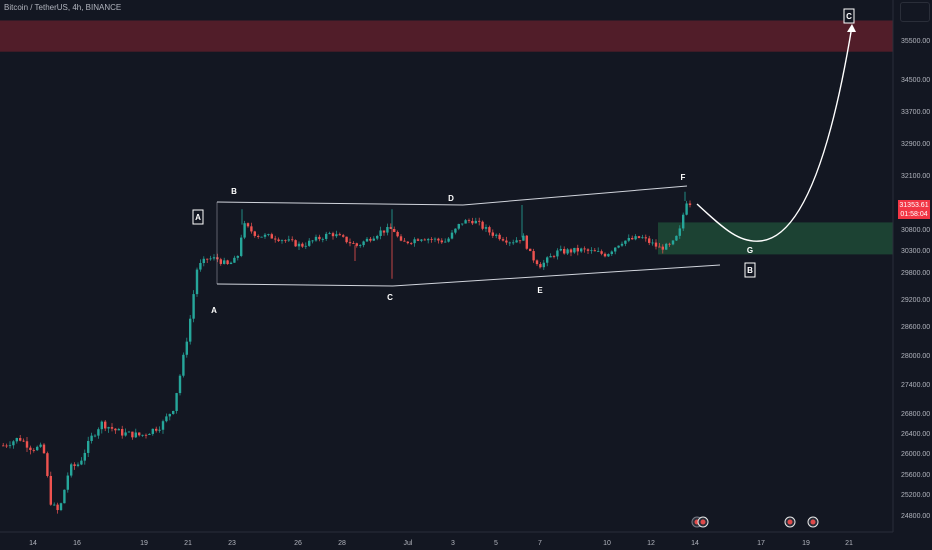 The image size is (932, 550). Describe the element at coordinates (63, 7) in the screenshot. I see `symbol-title: Bitcoin / TetherUS, 4h, BINANCE` at that location.